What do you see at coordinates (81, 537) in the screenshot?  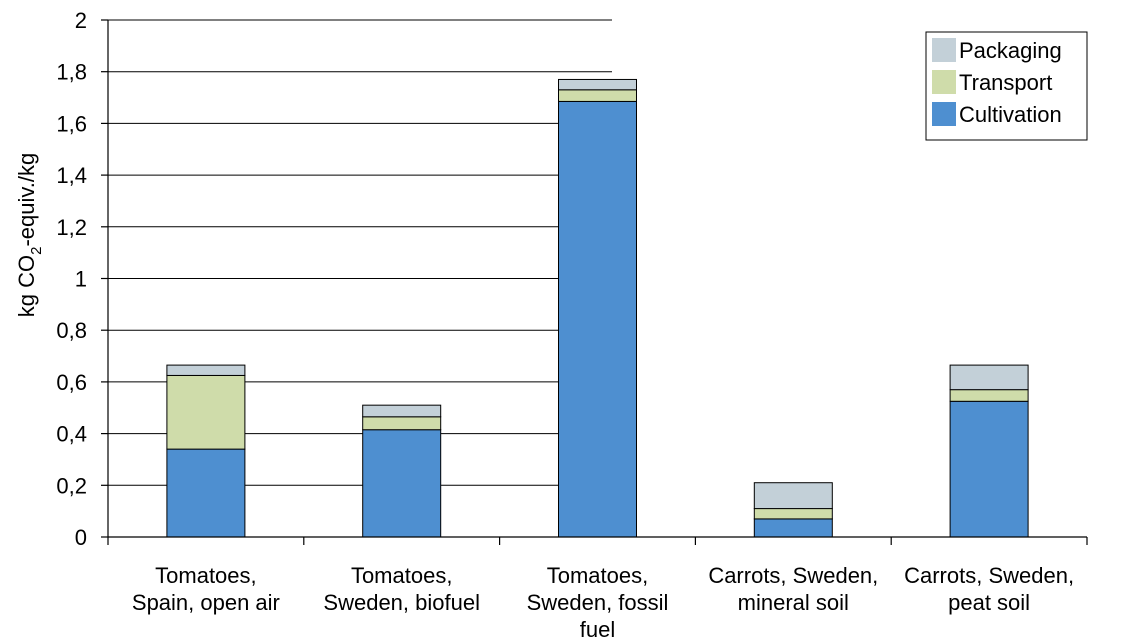 I see `y-tick-label: 0` at bounding box center [81, 537].